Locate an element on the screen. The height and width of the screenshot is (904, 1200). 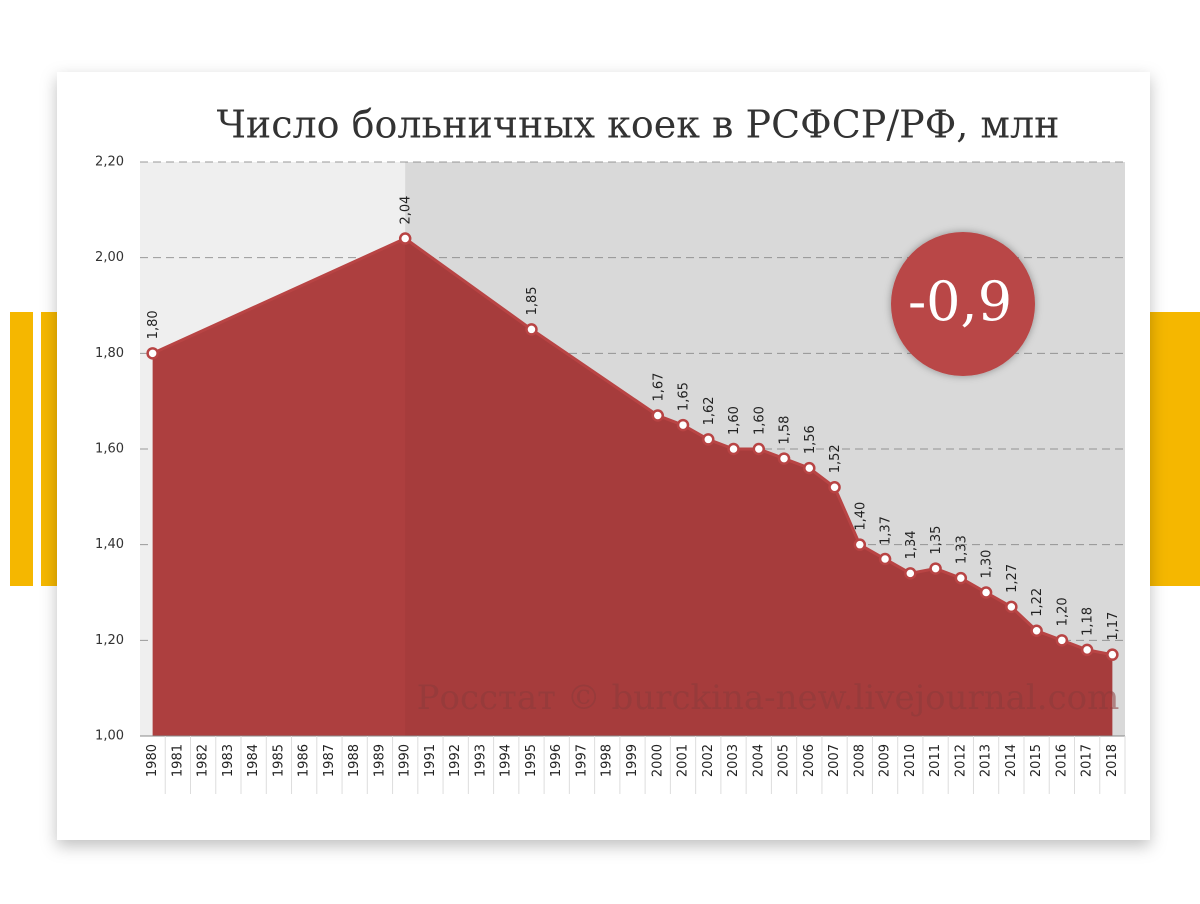
x-tick-label: 2014 is located at coordinates (1011, 760).